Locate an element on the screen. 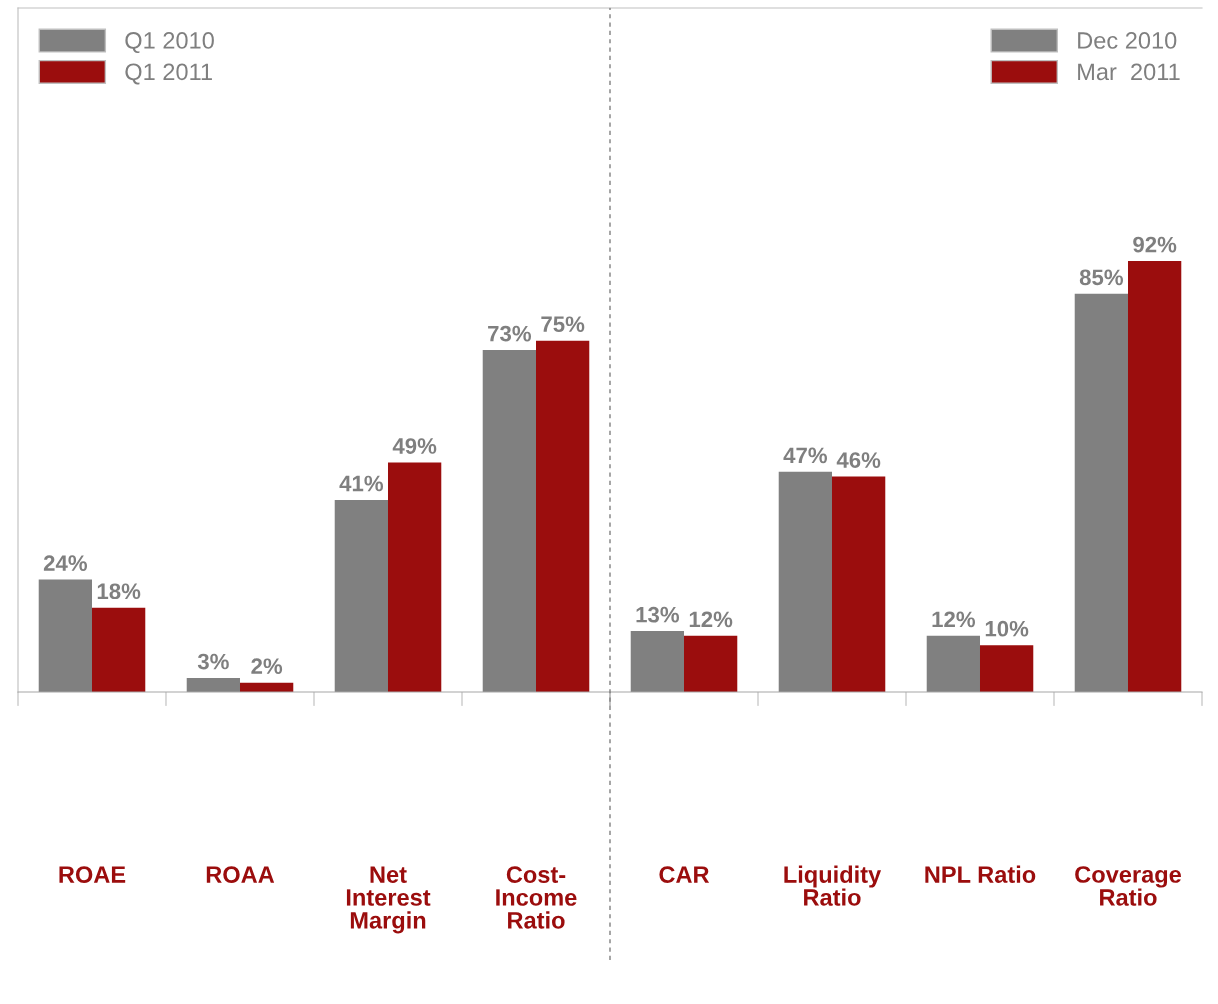 The height and width of the screenshot is (1004, 1218). data-label: 2% is located at coordinates (267, 666).